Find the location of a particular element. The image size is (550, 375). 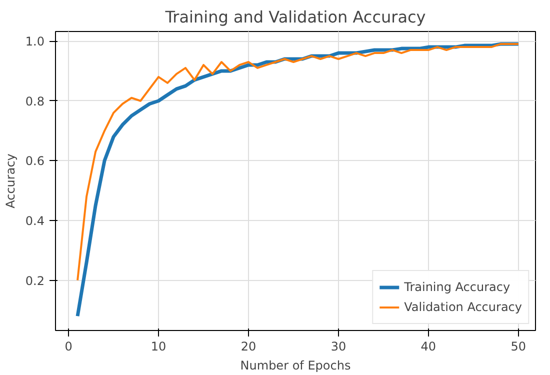

legend-label: Validation Accuracy is located at coordinates (463, 307).